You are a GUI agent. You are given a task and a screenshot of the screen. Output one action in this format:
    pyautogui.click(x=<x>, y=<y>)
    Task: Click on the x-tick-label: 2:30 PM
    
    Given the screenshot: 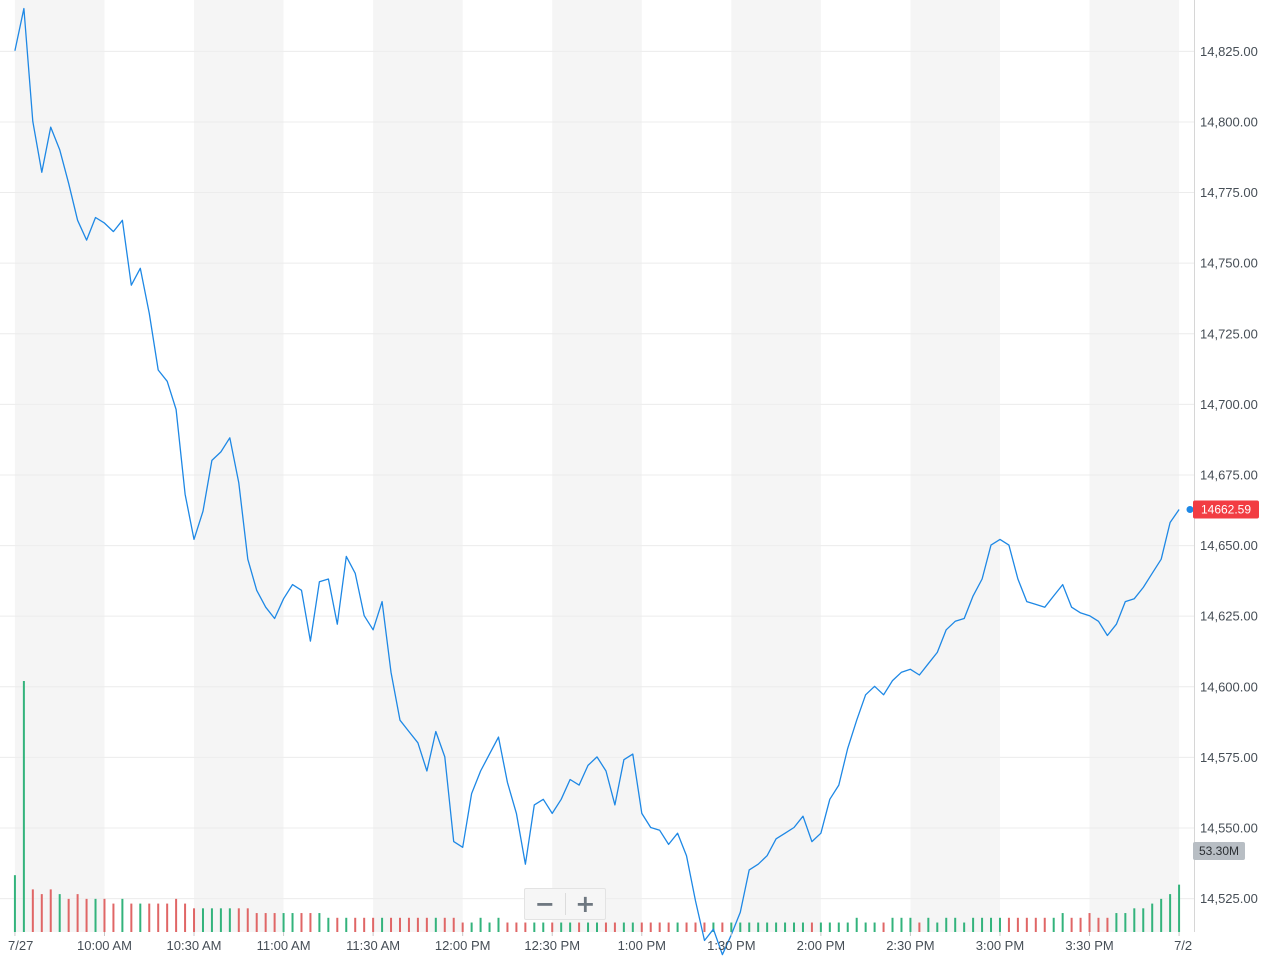 What is the action you would take?
    pyautogui.click(x=910, y=945)
    